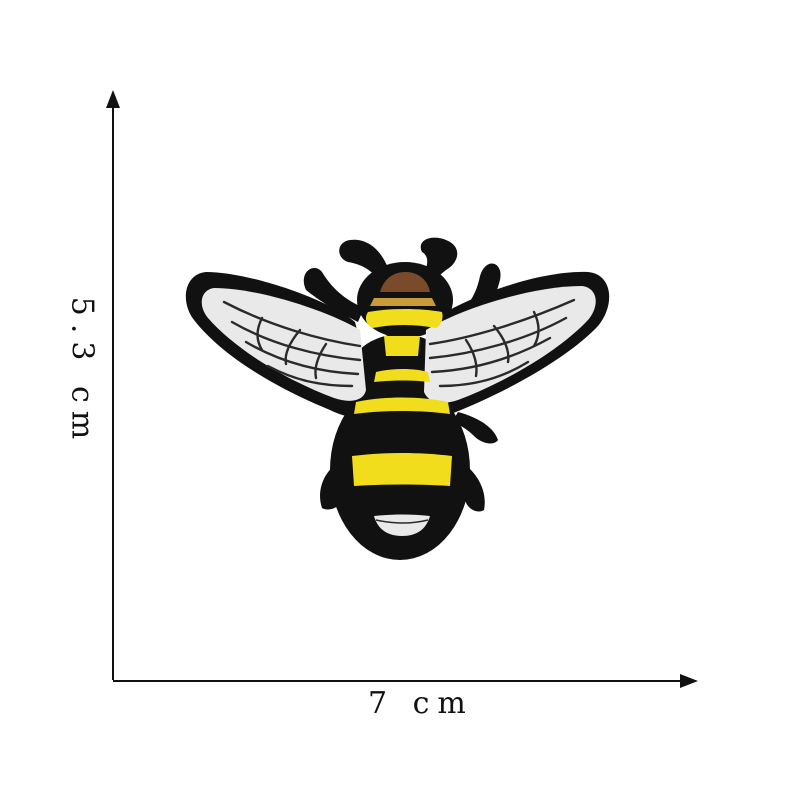 The width and height of the screenshot is (800, 800). I want to click on bee-abdomen, so click(402, 466).